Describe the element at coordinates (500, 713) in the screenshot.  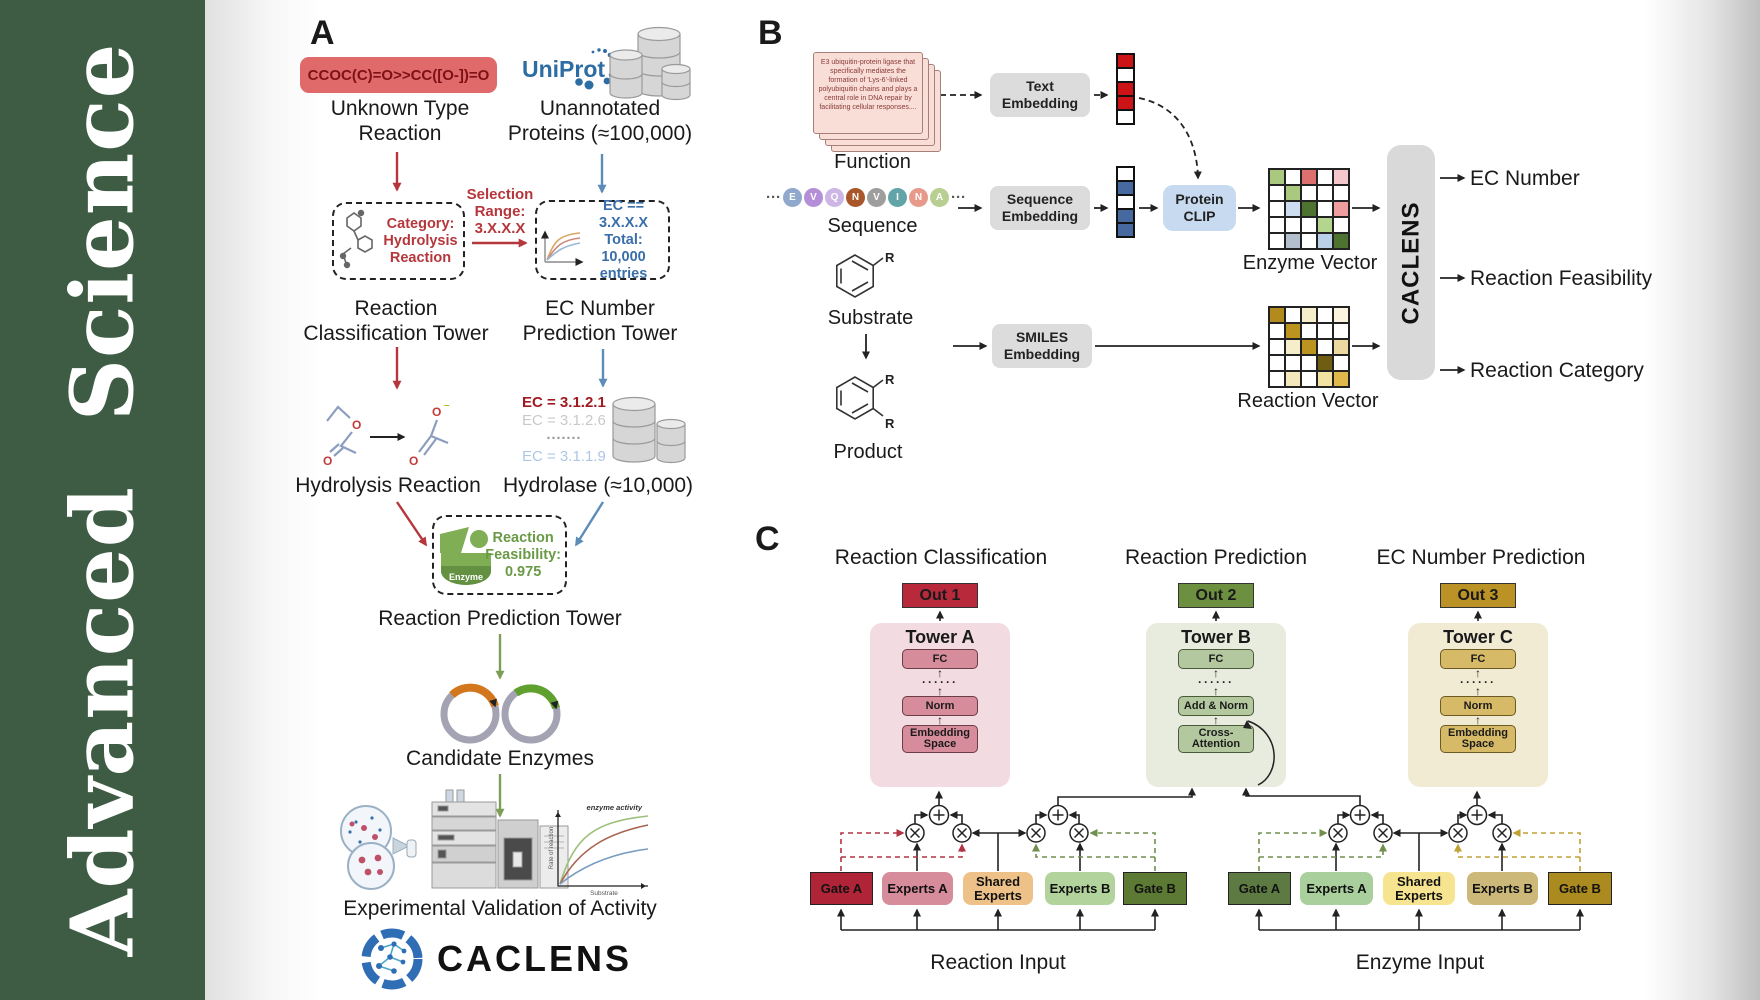
I see `plasmid-icons` at that location.